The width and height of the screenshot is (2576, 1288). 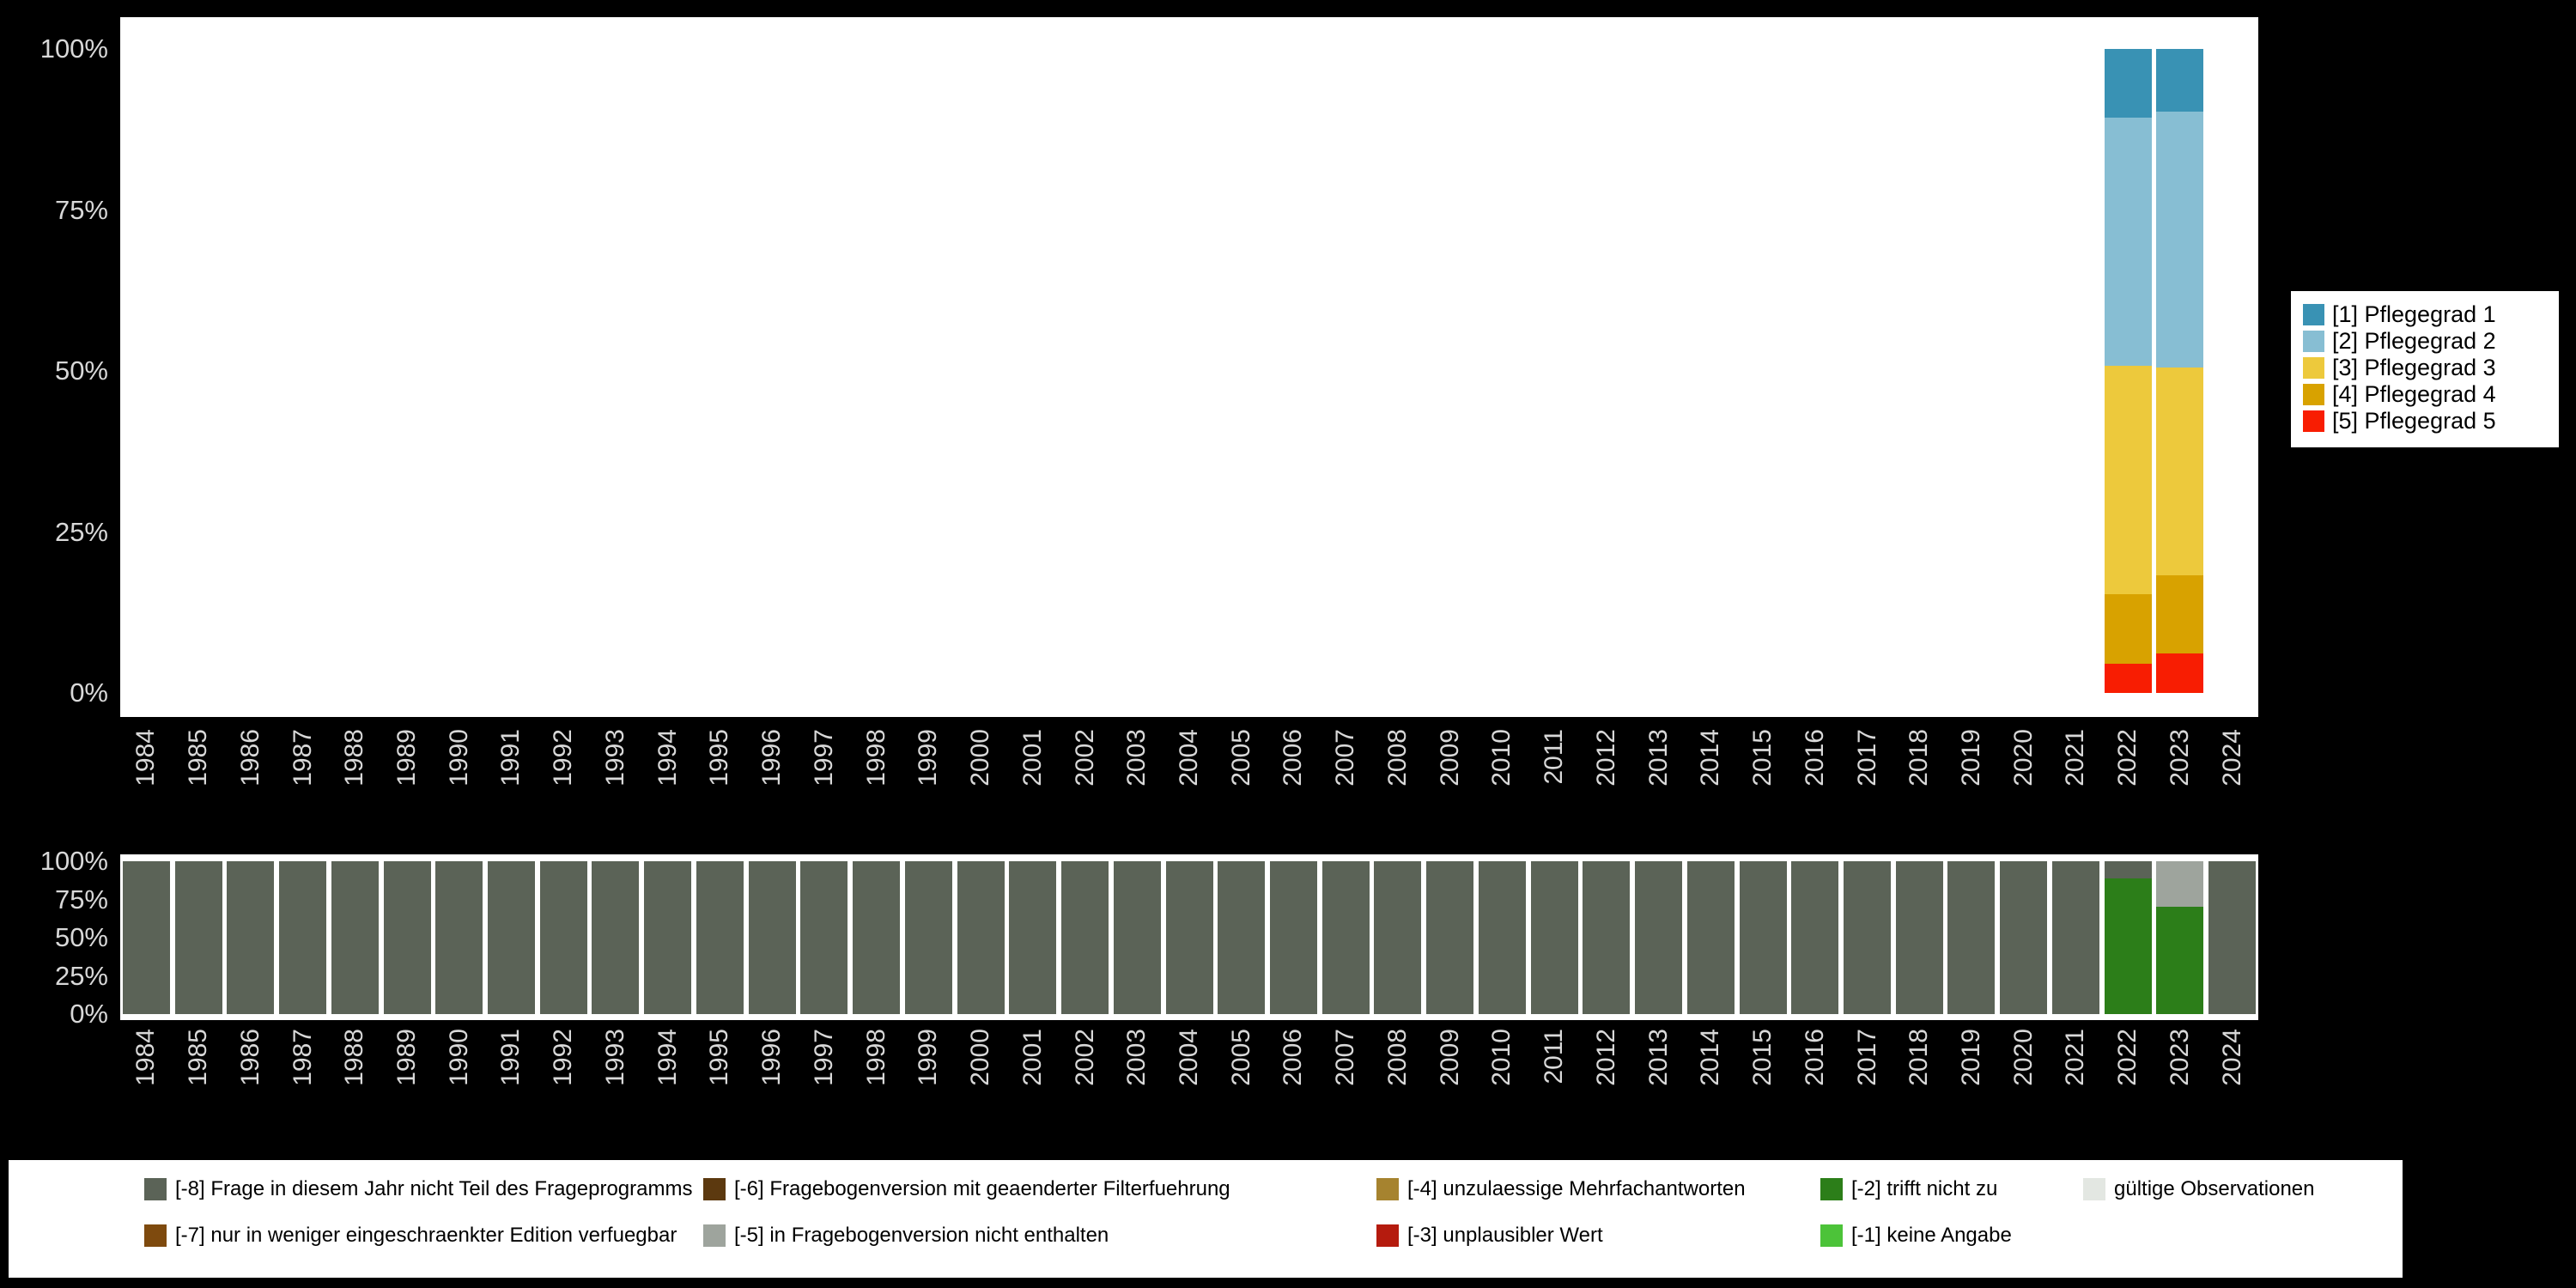 I want to click on x-tick-text: 2013, so click(x=1658, y=758).